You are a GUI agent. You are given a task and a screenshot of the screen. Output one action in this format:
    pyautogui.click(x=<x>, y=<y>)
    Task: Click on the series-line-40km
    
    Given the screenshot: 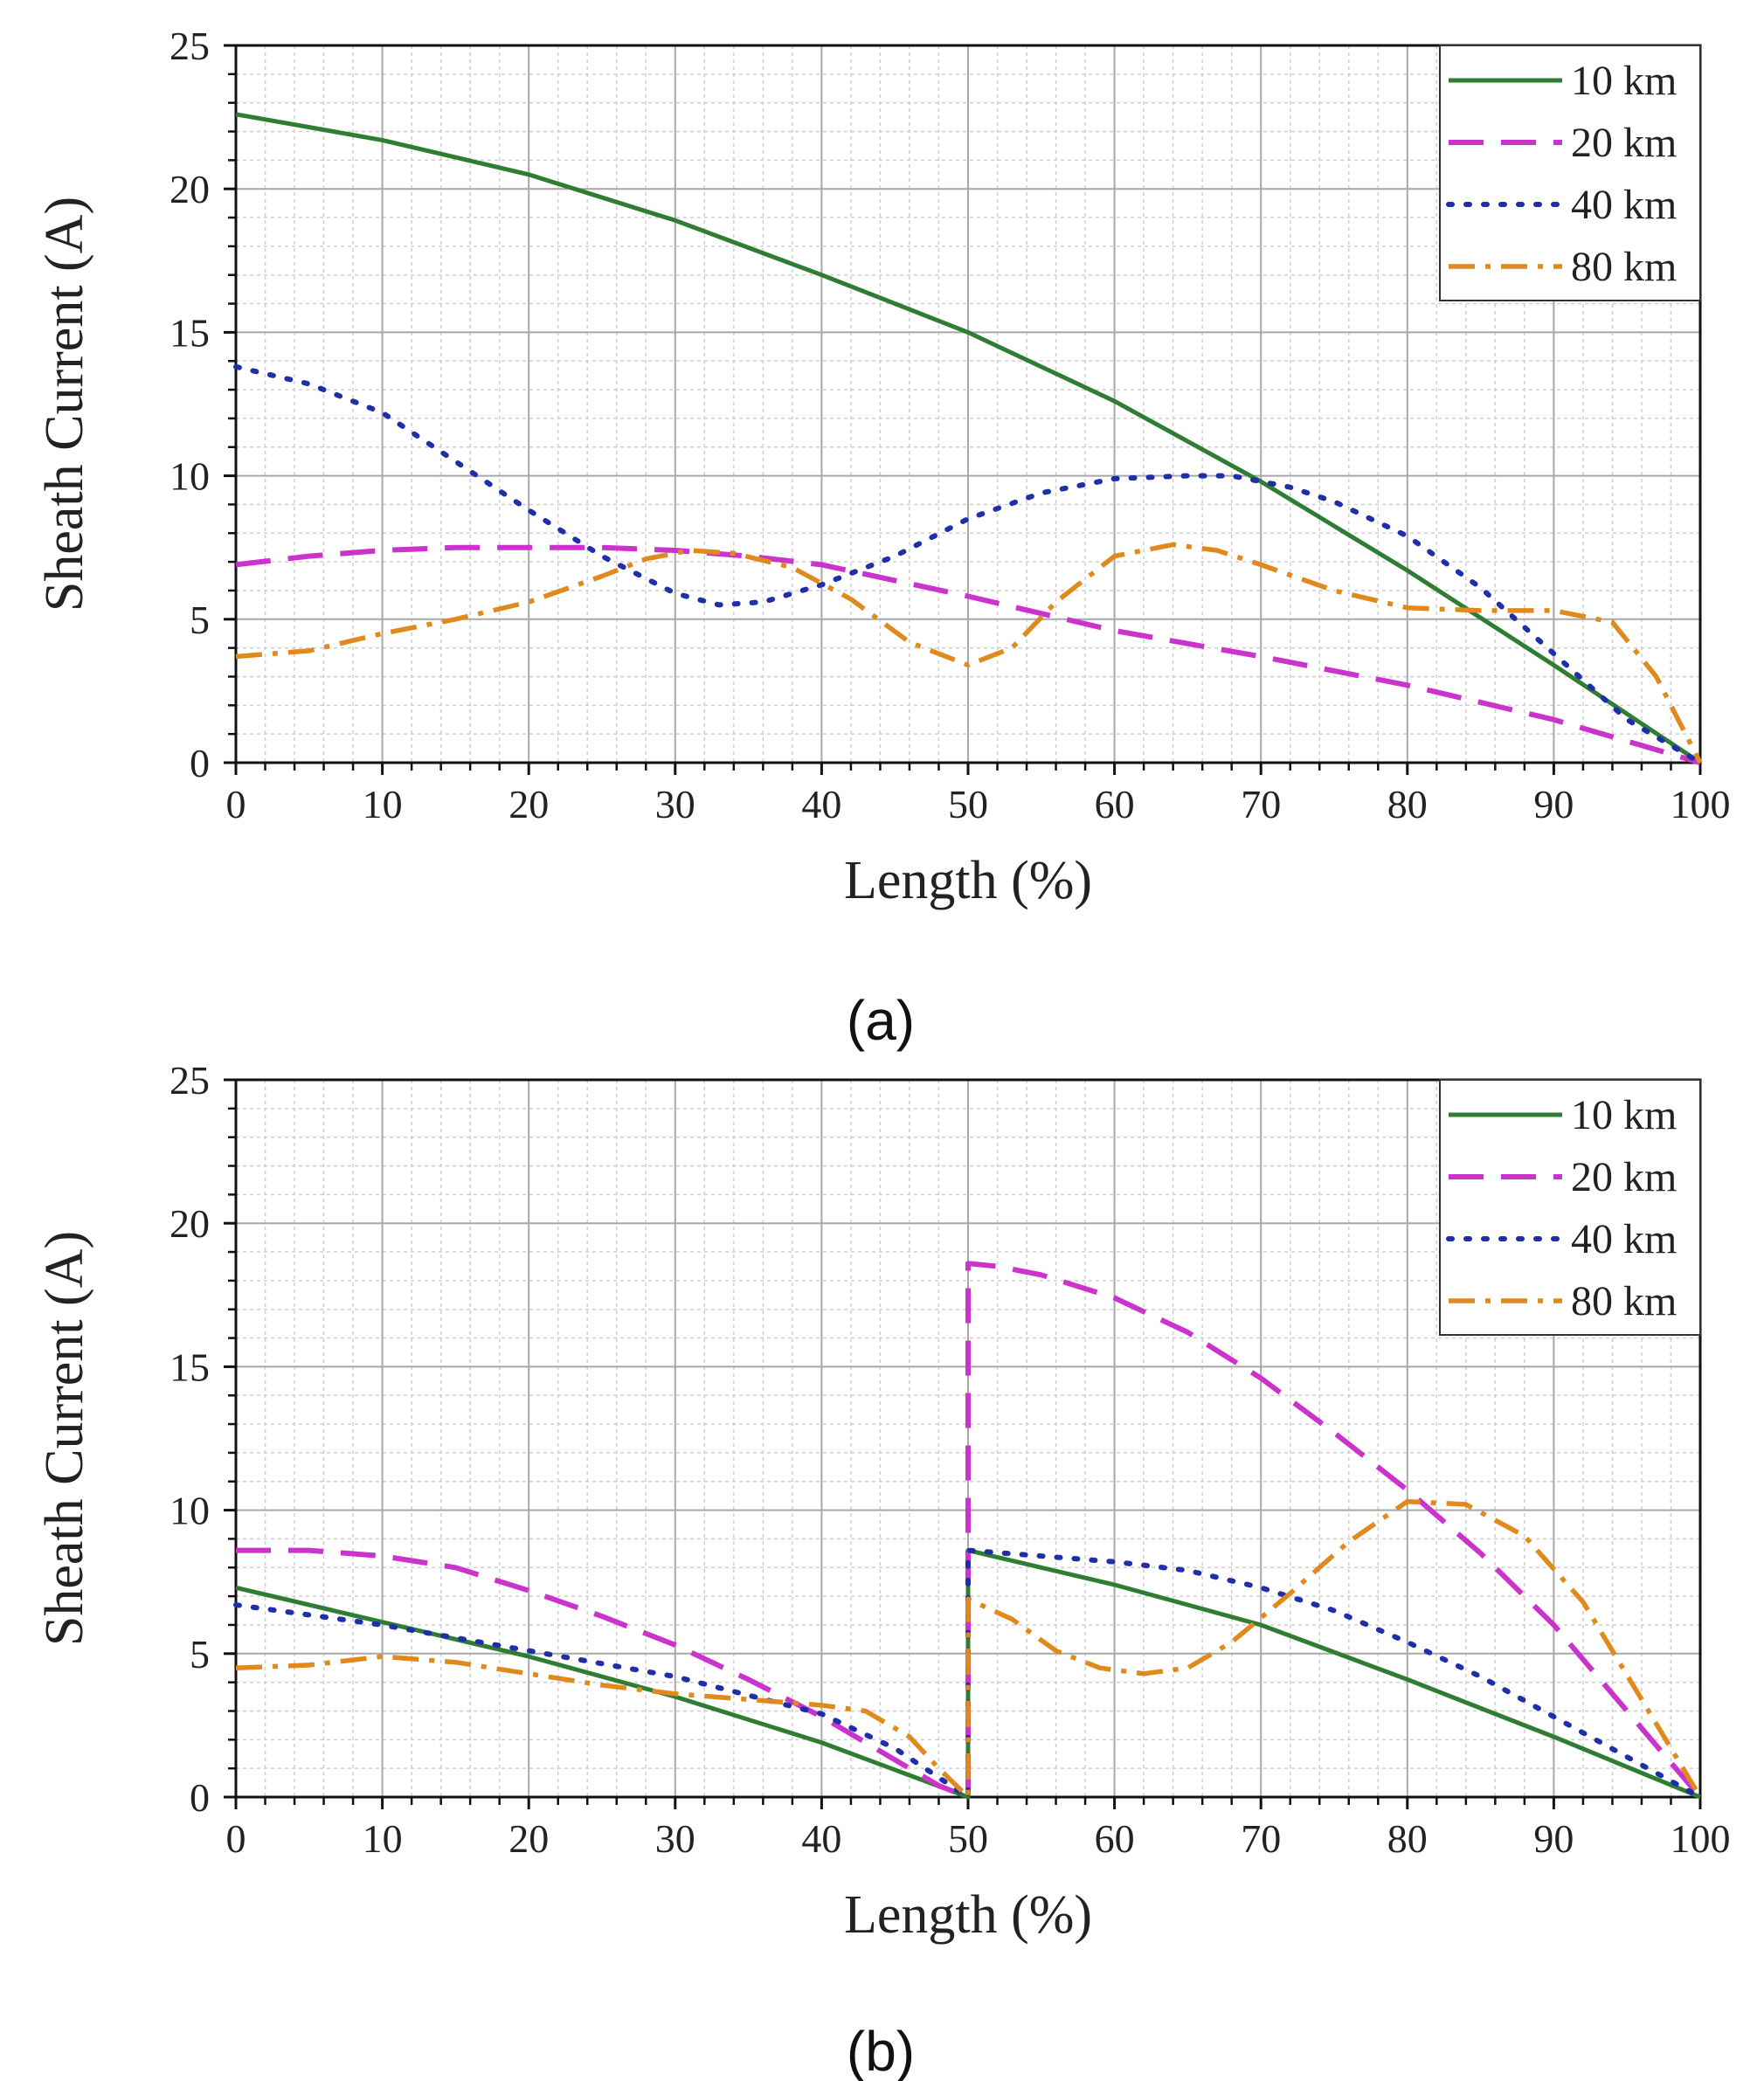 What is the action you would take?
    pyautogui.click(x=968, y=1673)
    